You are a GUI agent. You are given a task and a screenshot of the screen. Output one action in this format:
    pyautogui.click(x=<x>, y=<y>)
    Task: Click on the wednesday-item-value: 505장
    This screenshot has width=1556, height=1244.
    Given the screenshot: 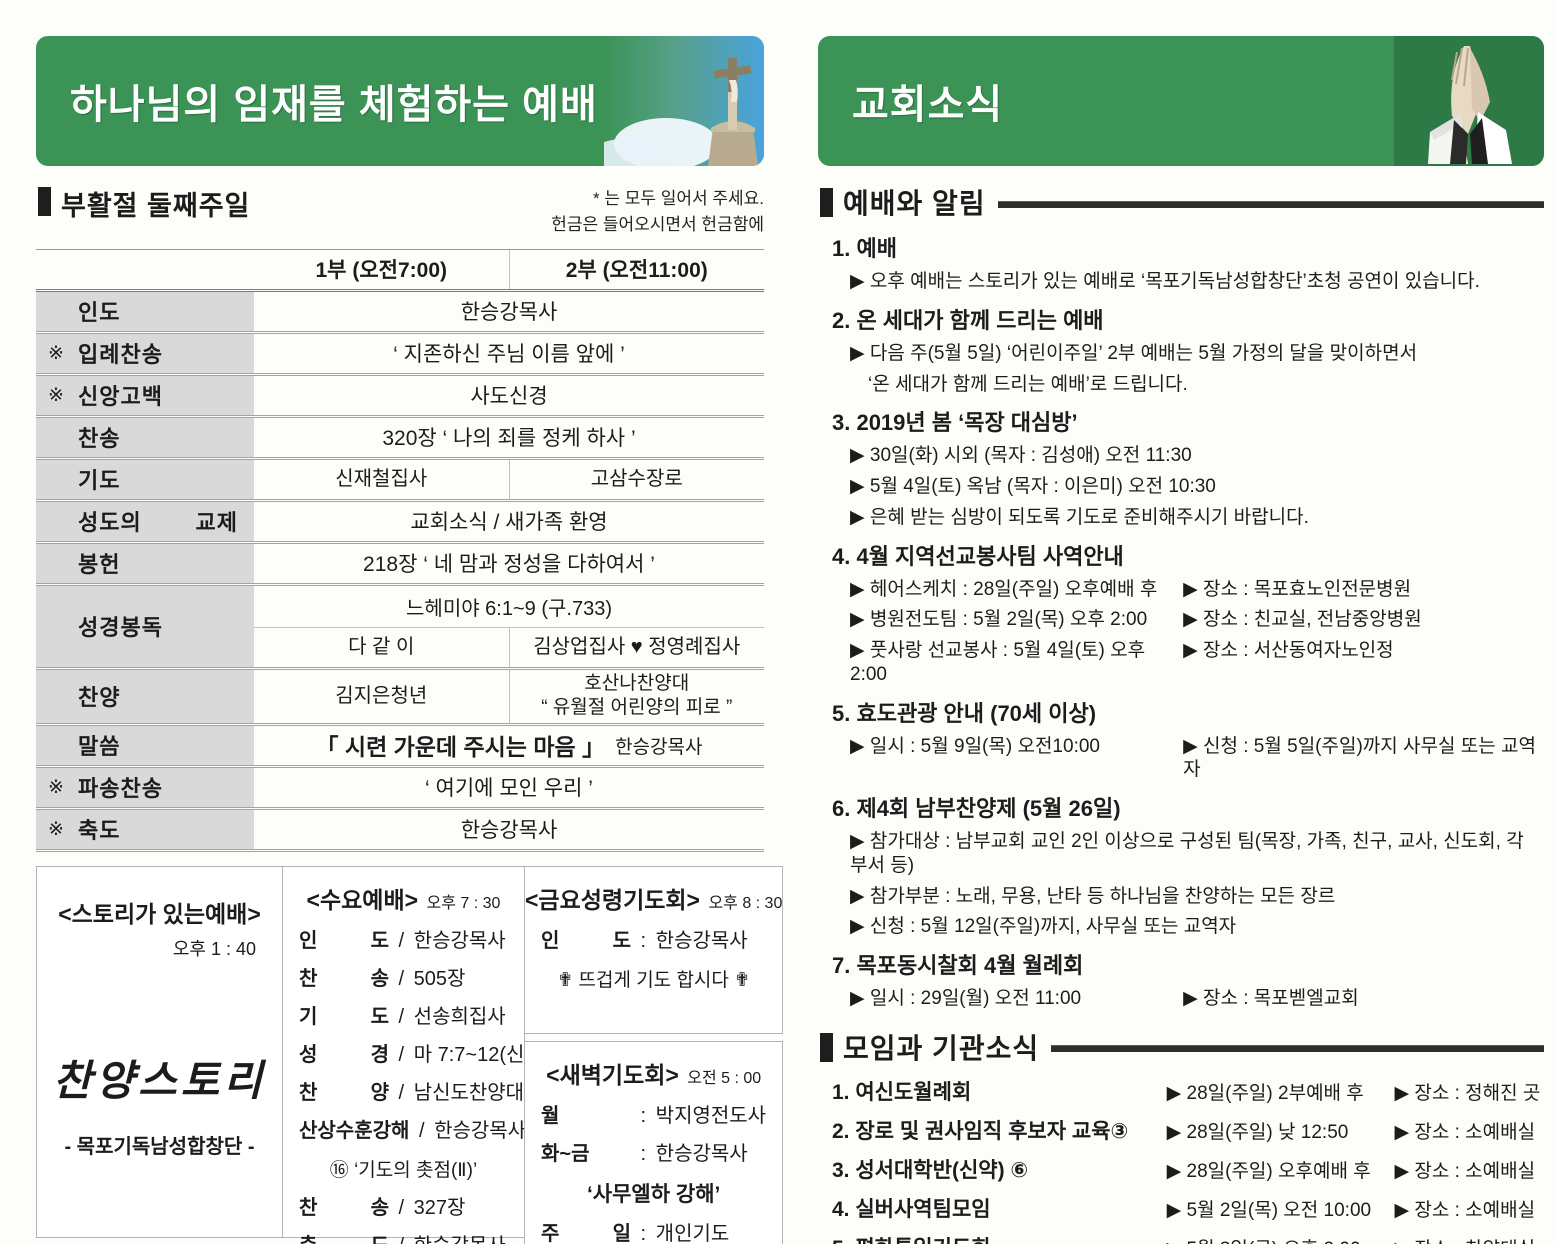 What is the action you would take?
    pyautogui.click(x=439, y=978)
    